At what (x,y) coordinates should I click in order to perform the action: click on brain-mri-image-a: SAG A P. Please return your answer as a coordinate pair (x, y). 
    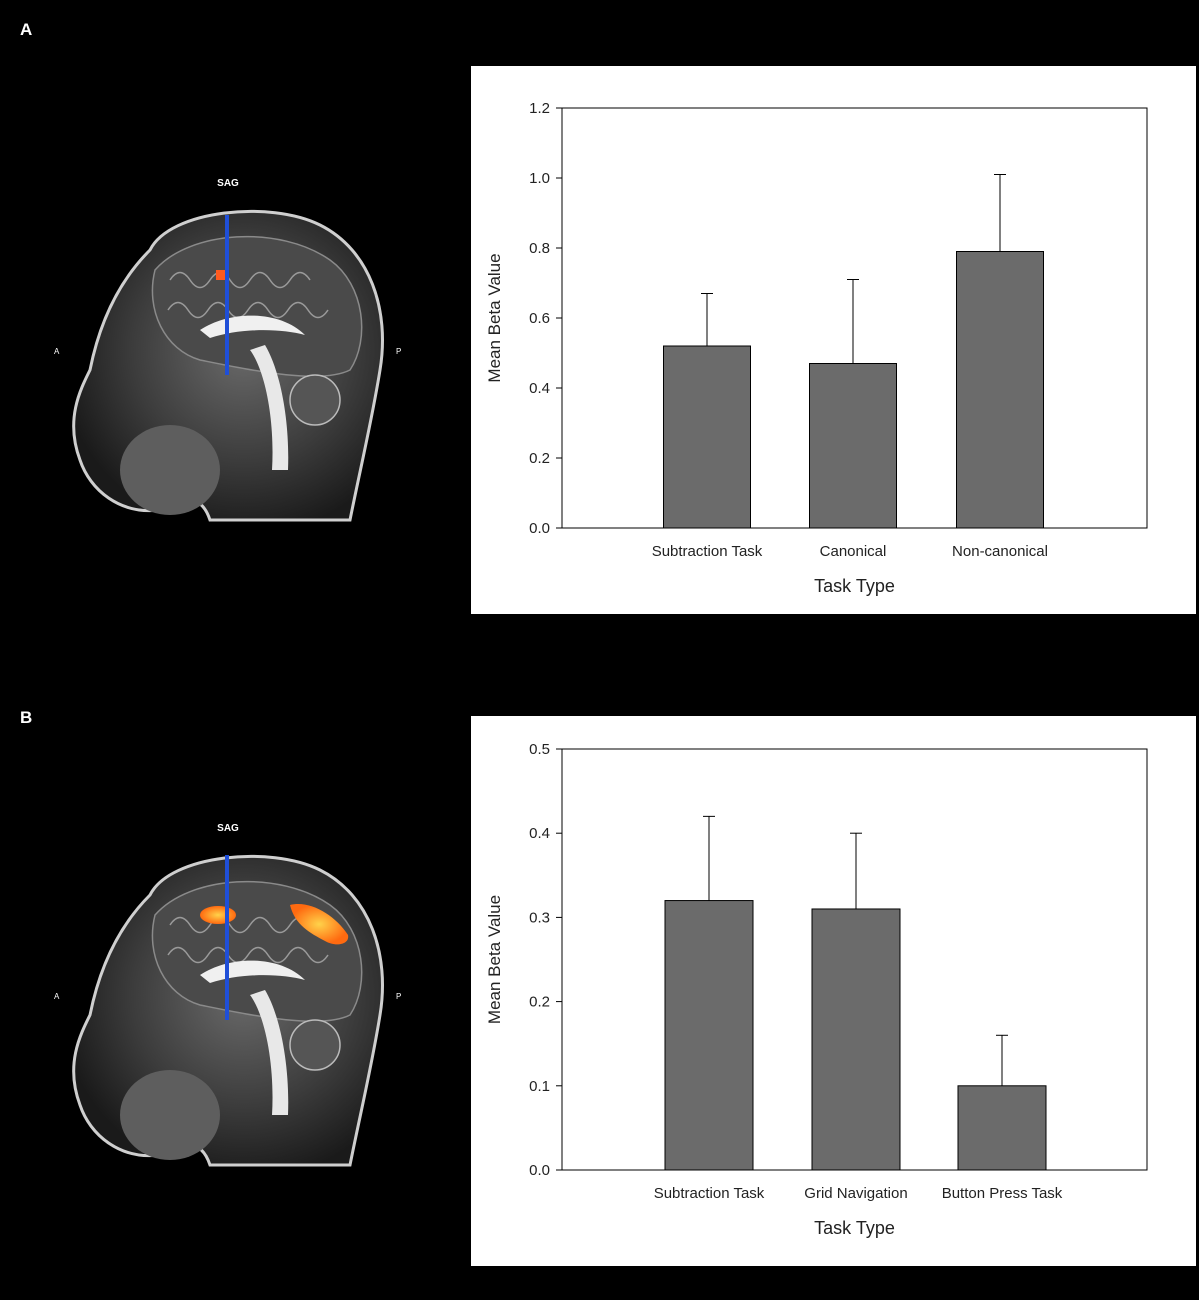
    Looking at the image, I should click on (235, 352).